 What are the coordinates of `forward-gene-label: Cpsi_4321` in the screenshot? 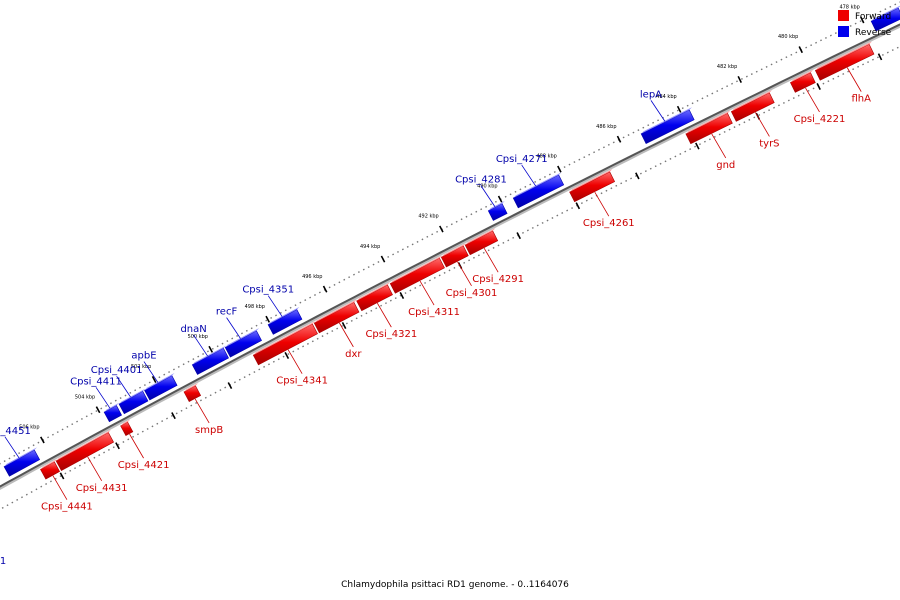 It's located at (391, 334).